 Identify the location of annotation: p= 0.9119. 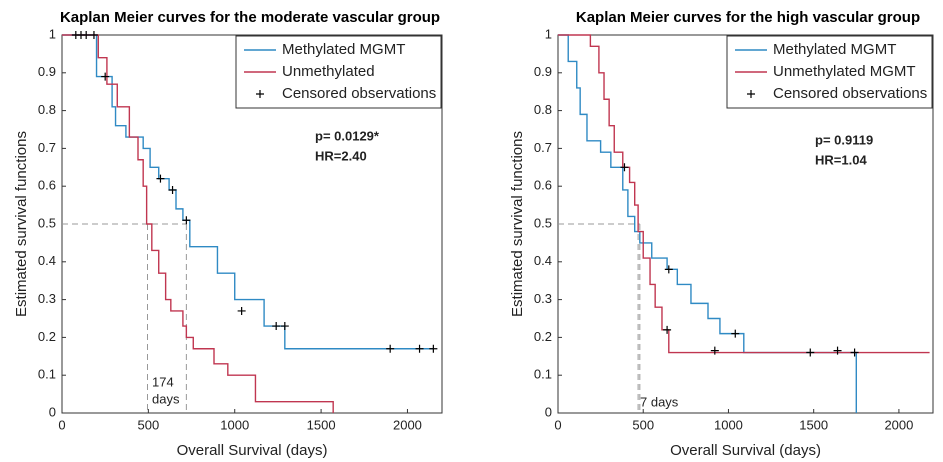
(844, 139).